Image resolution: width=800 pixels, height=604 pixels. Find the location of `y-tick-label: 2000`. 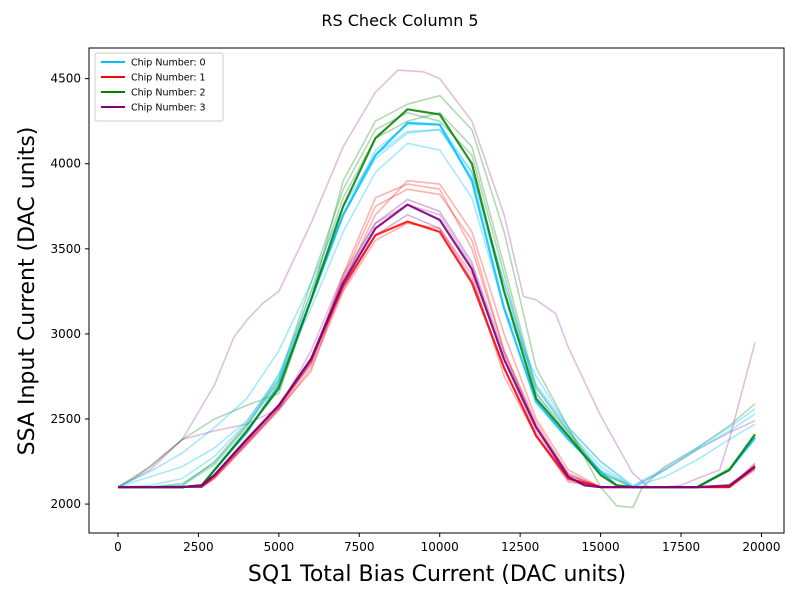

y-tick-label: 2000 is located at coordinates (65, 504).